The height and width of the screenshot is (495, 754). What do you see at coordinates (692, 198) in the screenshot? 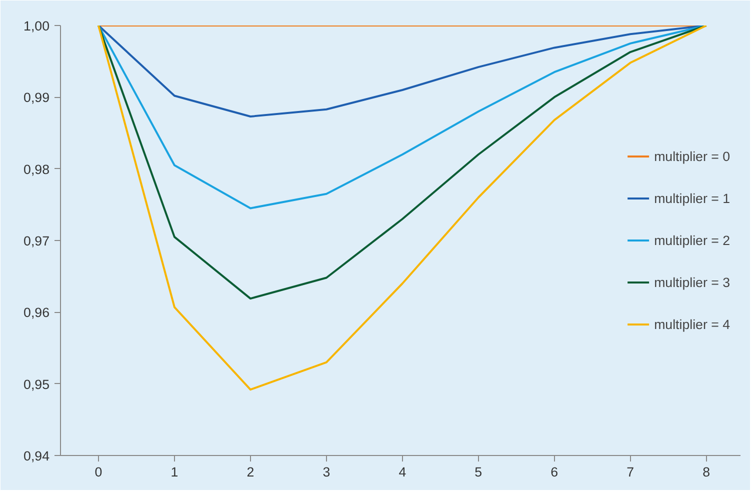
I see `legend-label: multiplier = 1` at bounding box center [692, 198].